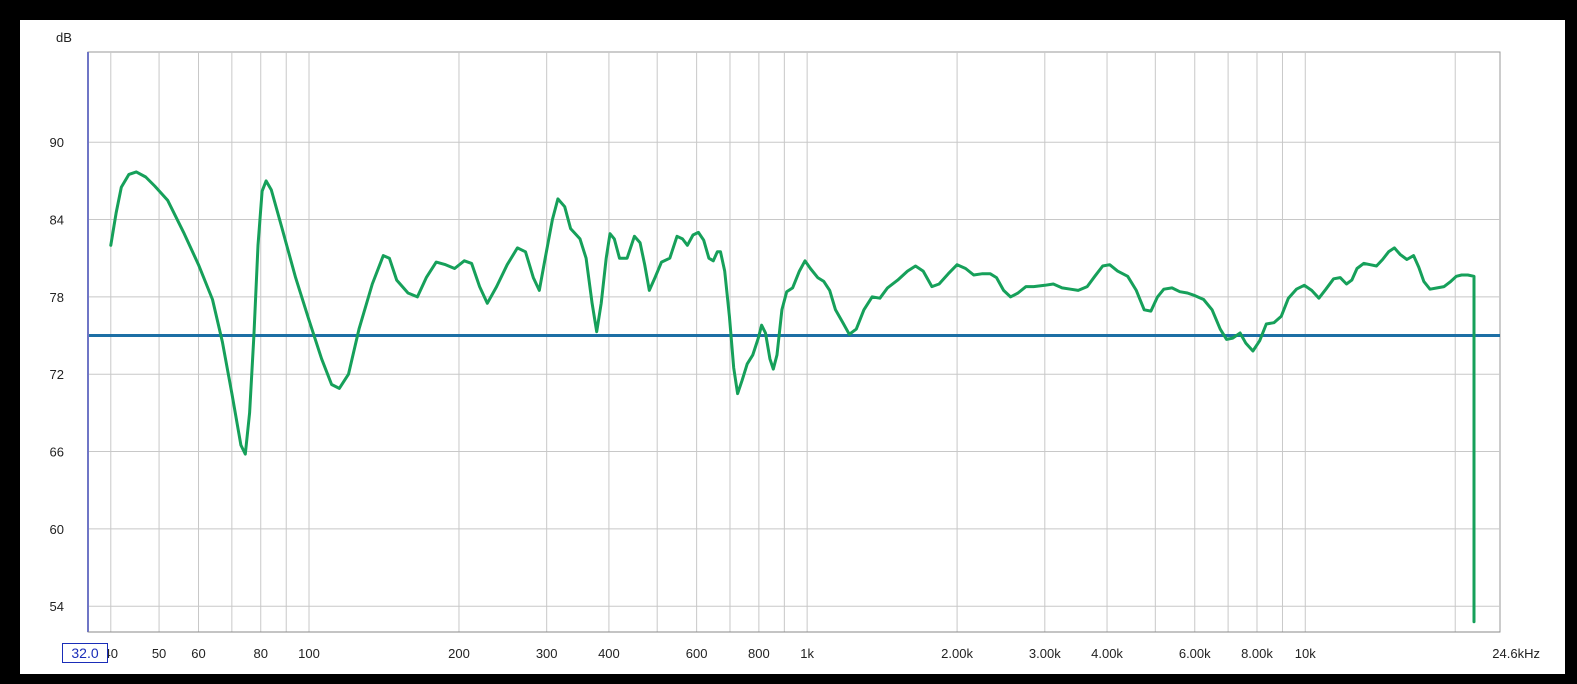 The width and height of the screenshot is (1577, 684). What do you see at coordinates (1516, 653) in the screenshot?
I see `x-tick-label: 24.6kHz` at bounding box center [1516, 653].